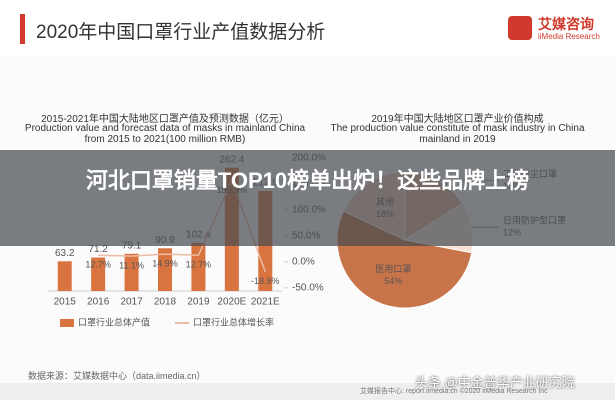 The image size is (615, 400). I want to click on legend-label: 口罩行业总体产值, so click(114, 321).